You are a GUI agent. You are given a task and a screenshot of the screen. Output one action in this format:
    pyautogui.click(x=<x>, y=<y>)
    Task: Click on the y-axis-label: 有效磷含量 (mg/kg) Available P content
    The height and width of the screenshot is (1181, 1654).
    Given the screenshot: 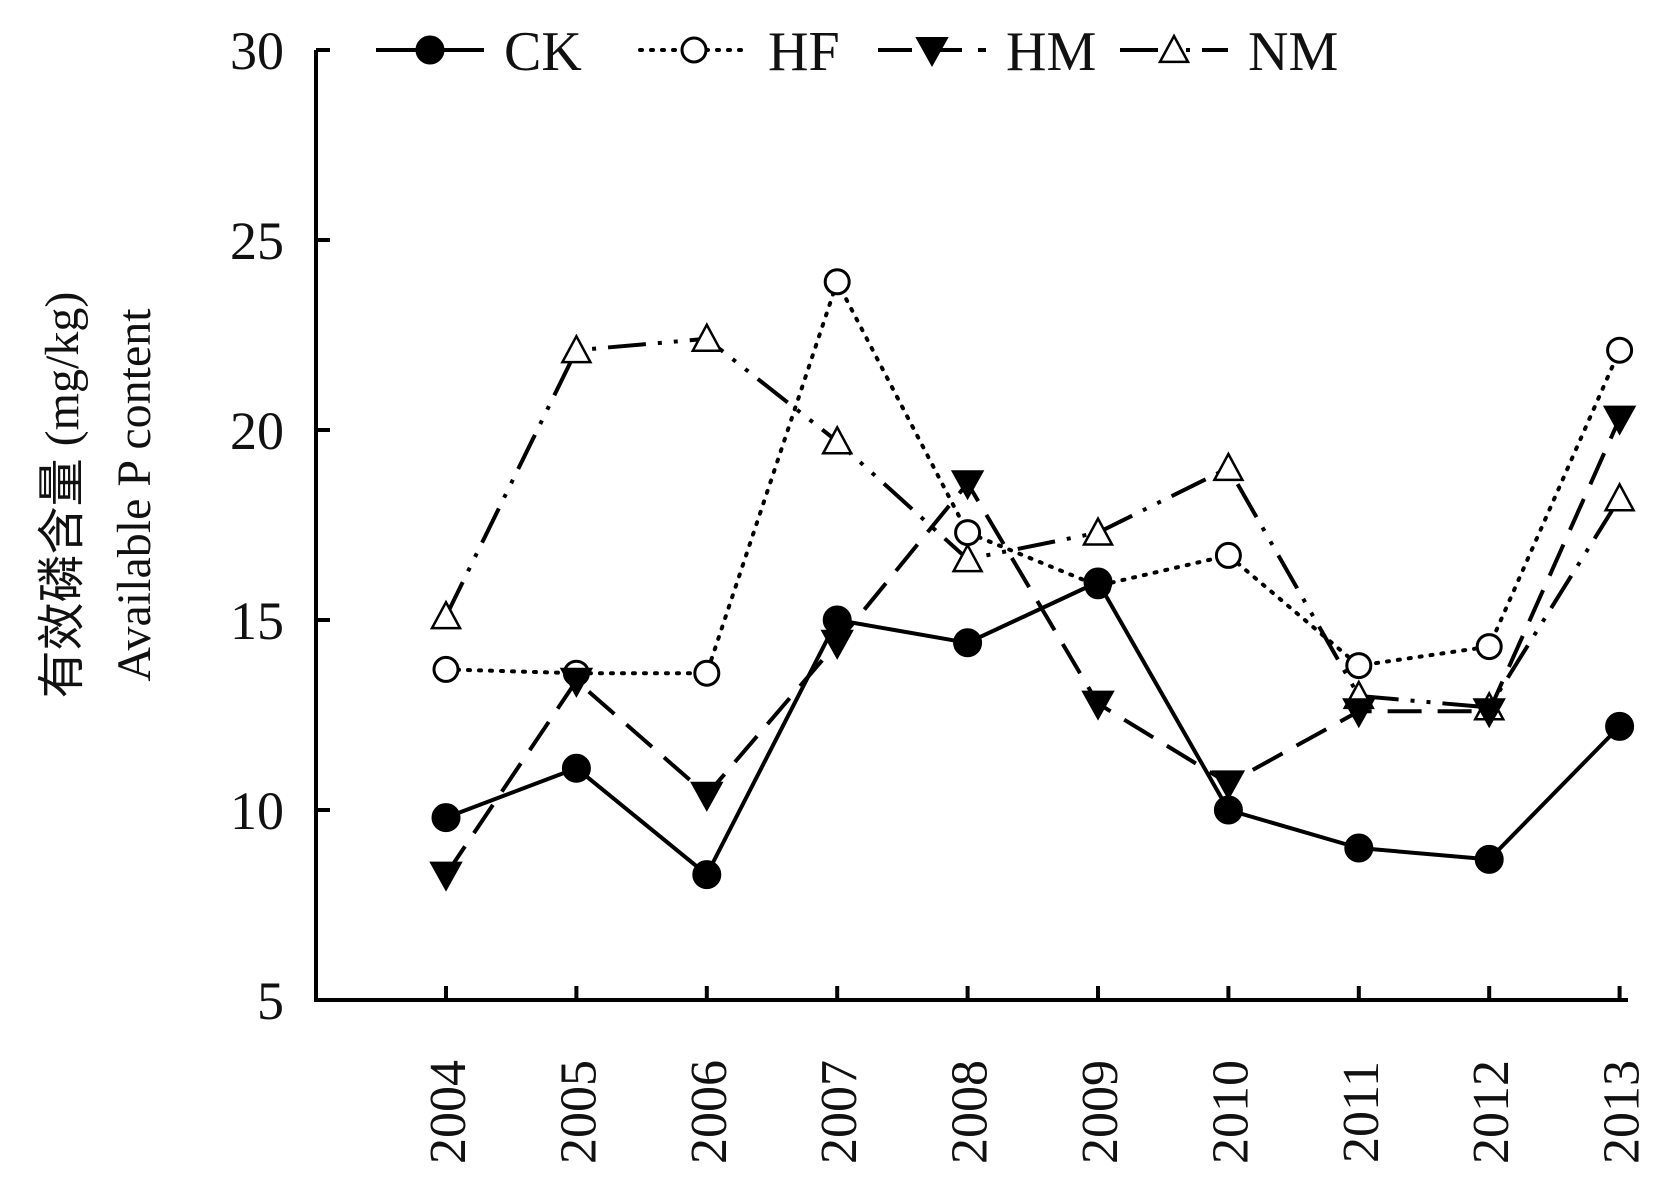 What is the action you would take?
    pyautogui.click(x=98, y=495)
    